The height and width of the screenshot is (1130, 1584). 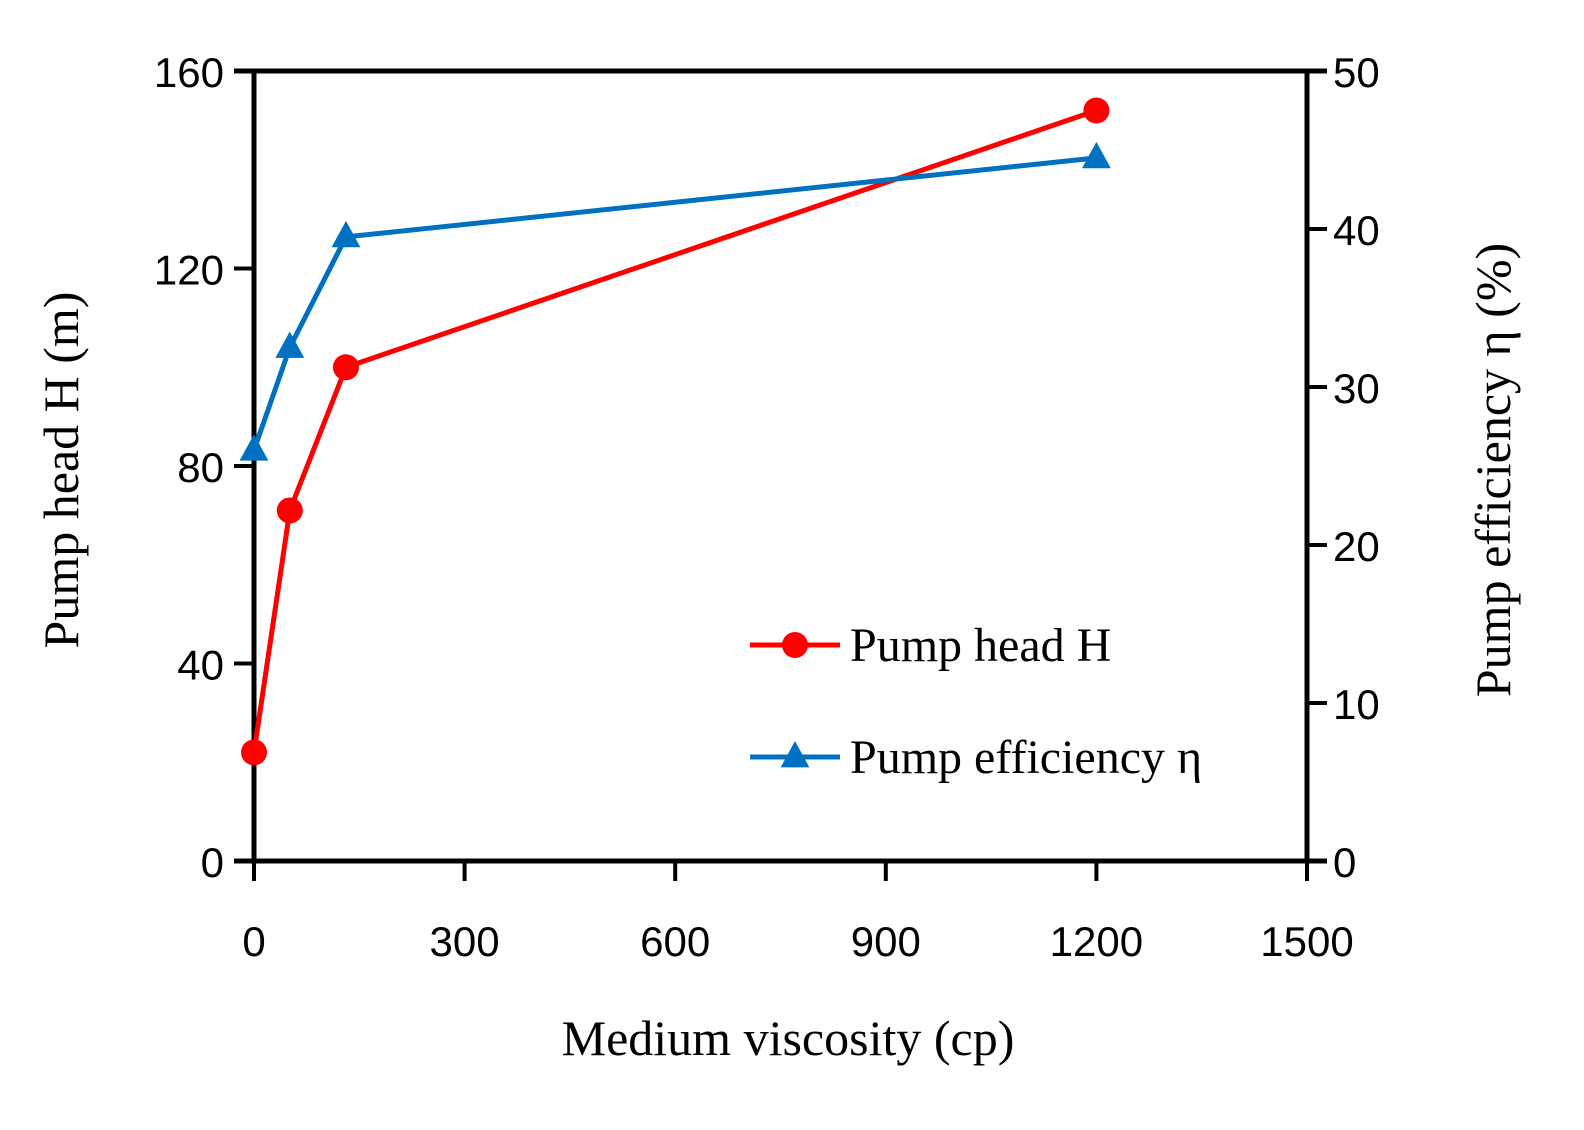 I want to click on y-tick-label: 0, so click(x=212, y=862).